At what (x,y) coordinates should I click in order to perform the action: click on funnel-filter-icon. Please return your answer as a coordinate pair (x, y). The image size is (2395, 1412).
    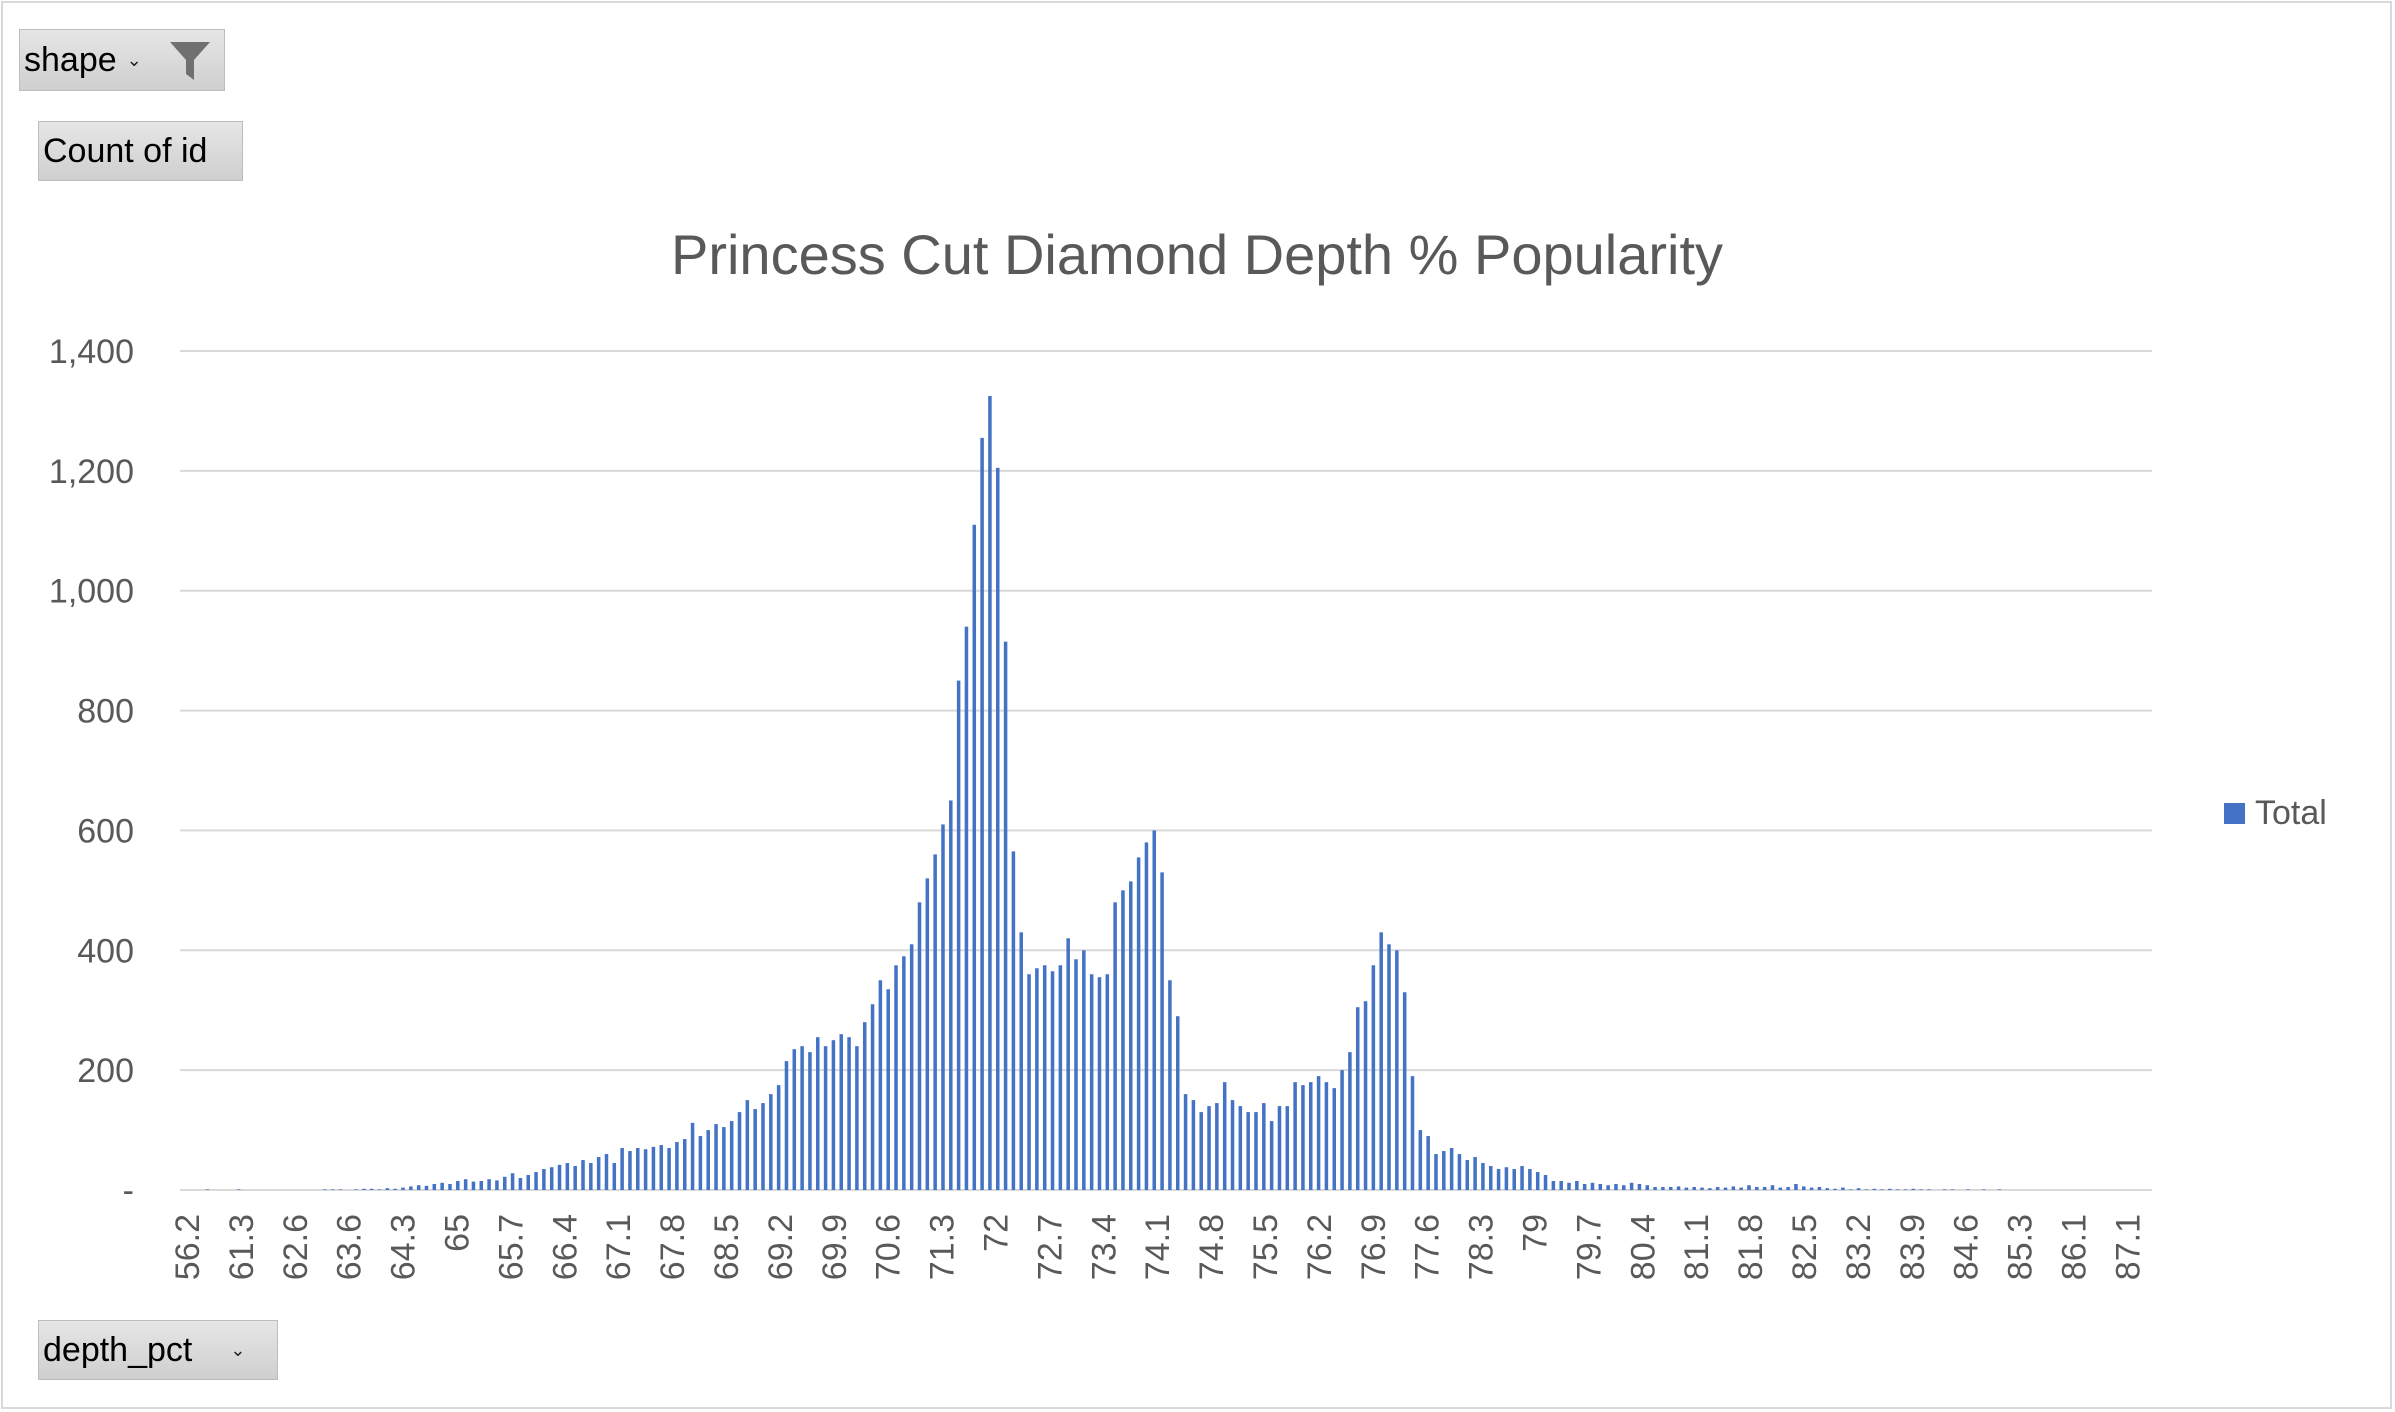
    Looking at the image, I should click on (190, 61).